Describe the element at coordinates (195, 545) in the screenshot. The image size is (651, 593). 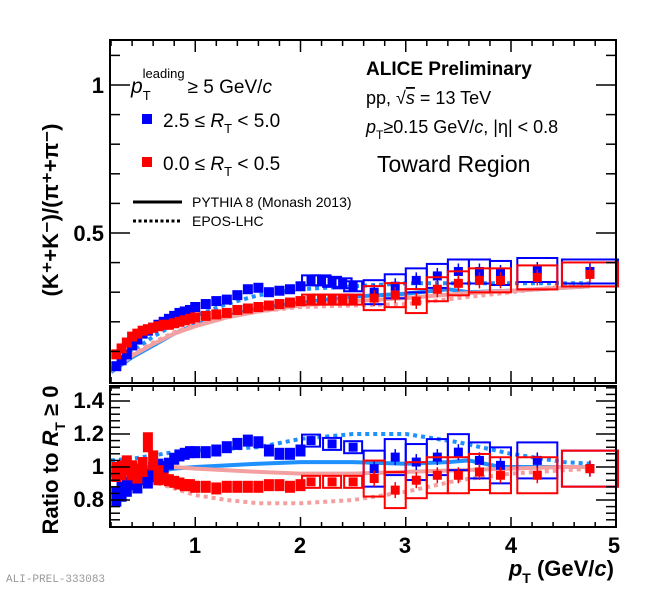
I see `xtick-label: 1` at that location.